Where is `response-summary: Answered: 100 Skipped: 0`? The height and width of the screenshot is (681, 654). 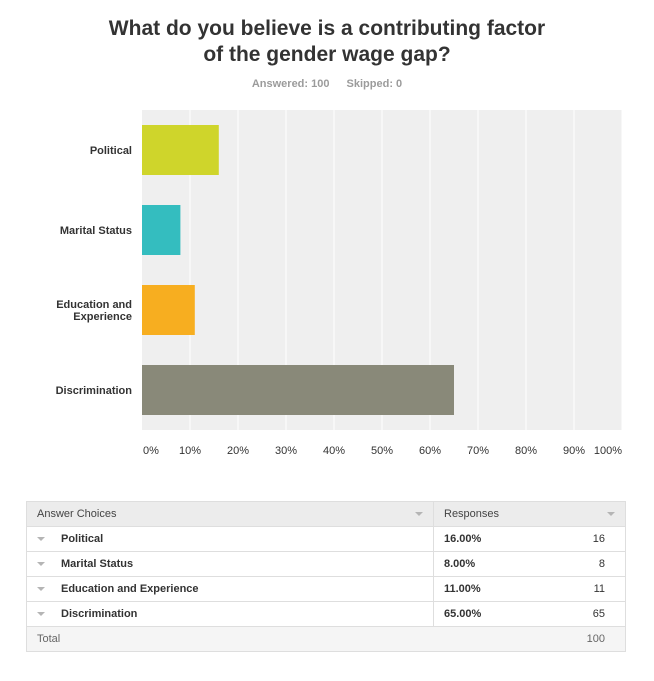 response-summary: Answered: 100 Skipped: 0 is located at coordinates (327, 84).